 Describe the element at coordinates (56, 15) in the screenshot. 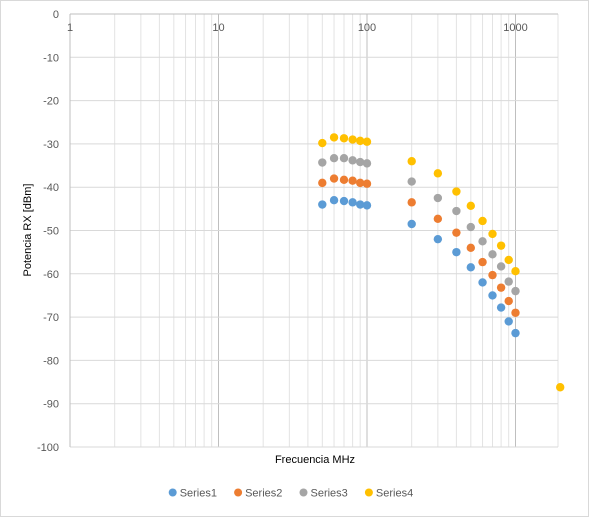

I see `y-tick-label: 0` at that location.